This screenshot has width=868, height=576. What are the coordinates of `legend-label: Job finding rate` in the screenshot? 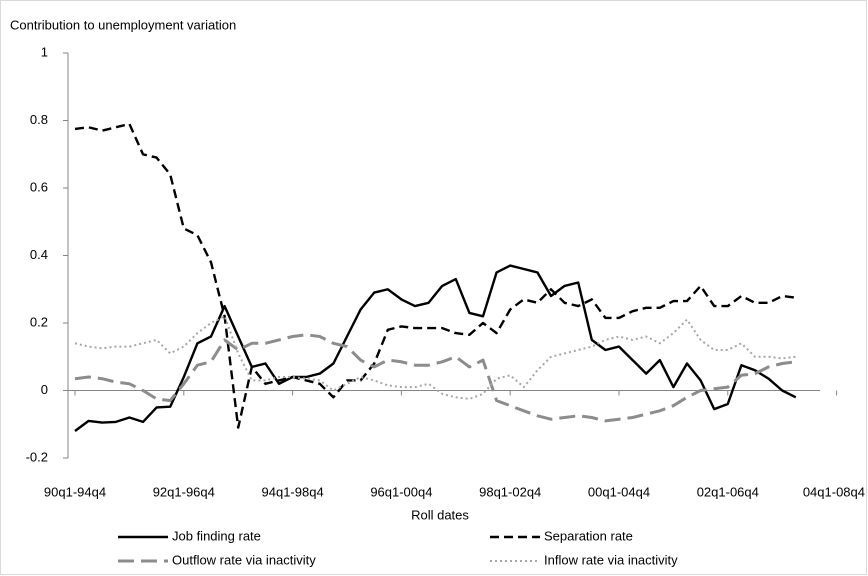 It's located at (216, 535).